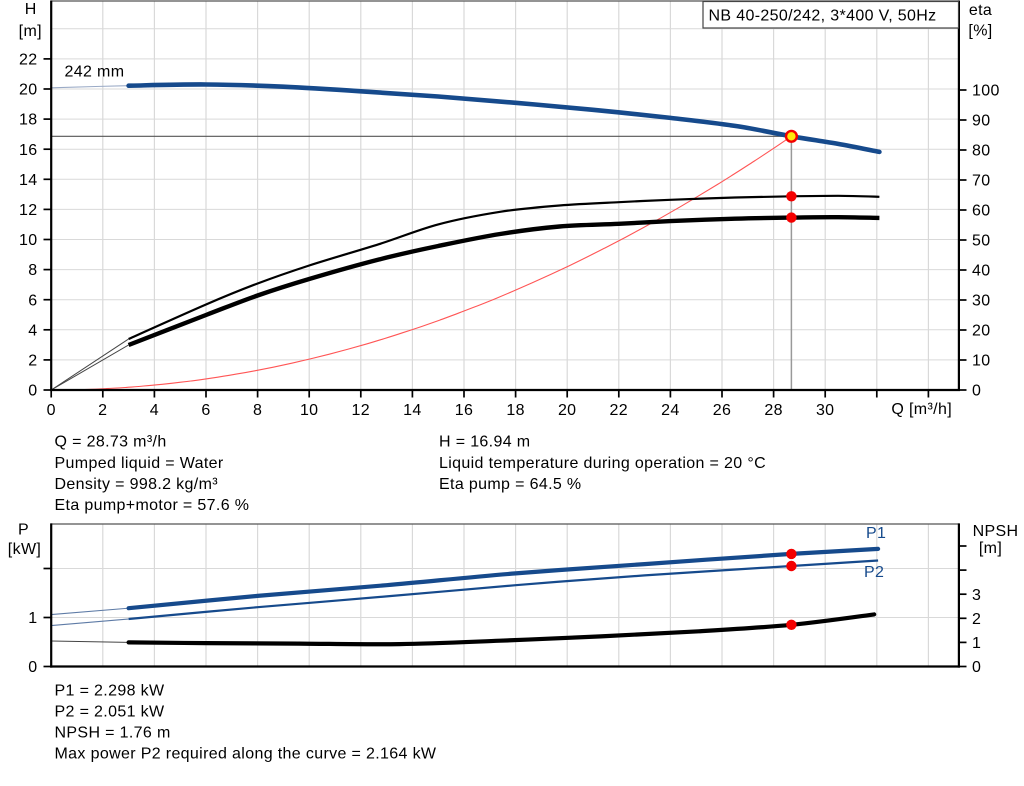 This screenshot has height=786, width=1024. What do you see at coordinates (484, 442) in the screenshot?
I see `svg-text: H = 16.94 m` at bounding box center [484, 442].